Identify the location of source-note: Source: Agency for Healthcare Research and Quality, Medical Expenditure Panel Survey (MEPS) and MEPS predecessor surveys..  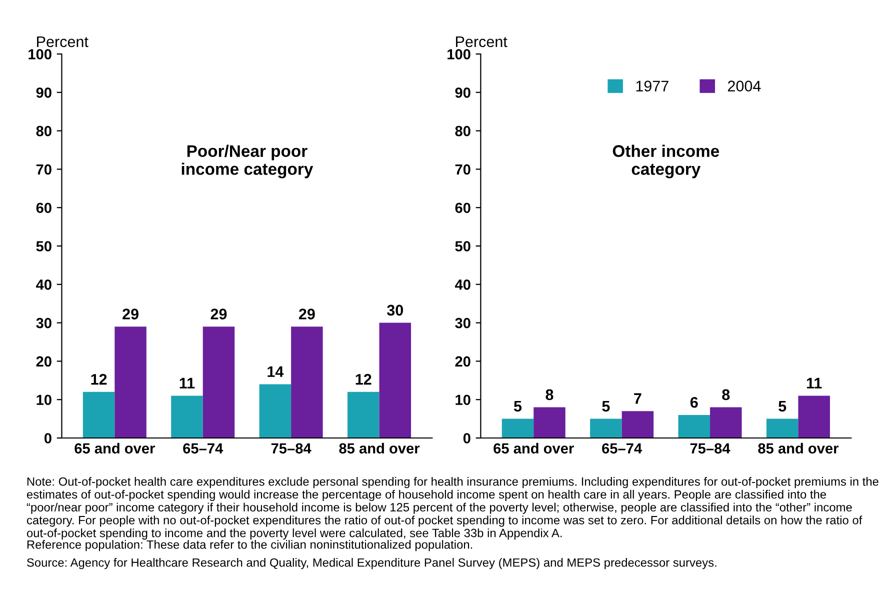
(371, 564).